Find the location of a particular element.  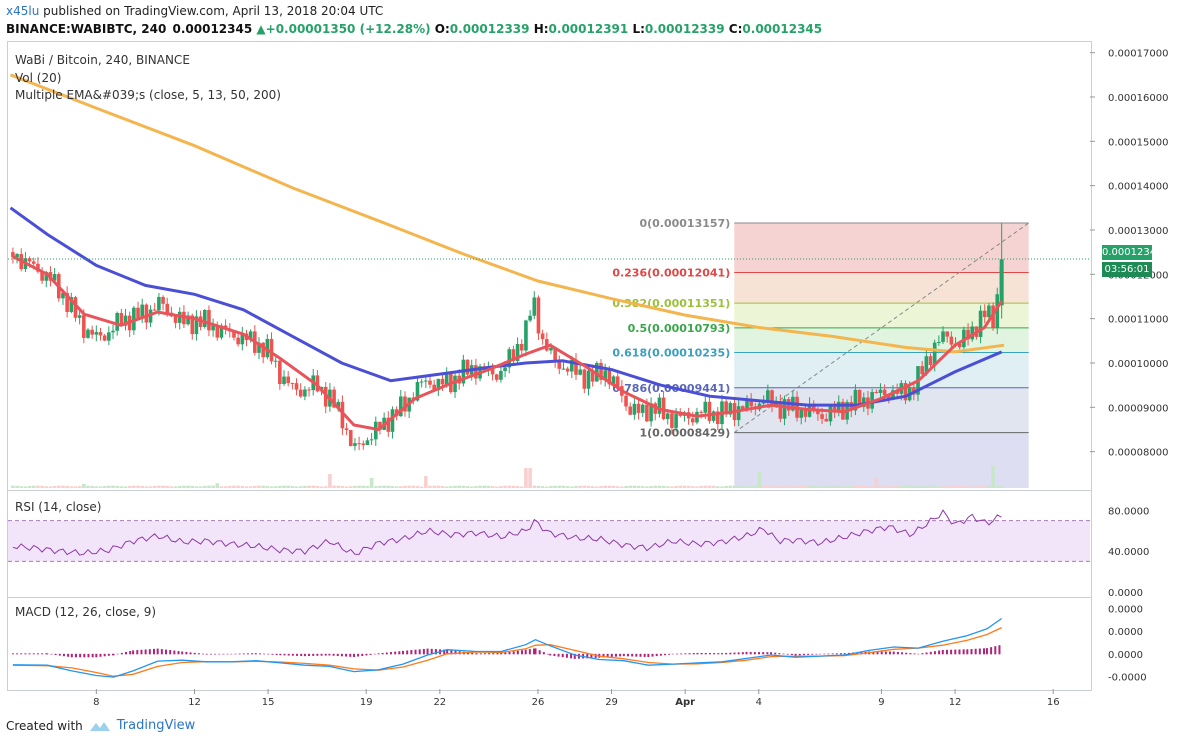

up-arrow-icon: ▲ is located at coordinates (261, 29).